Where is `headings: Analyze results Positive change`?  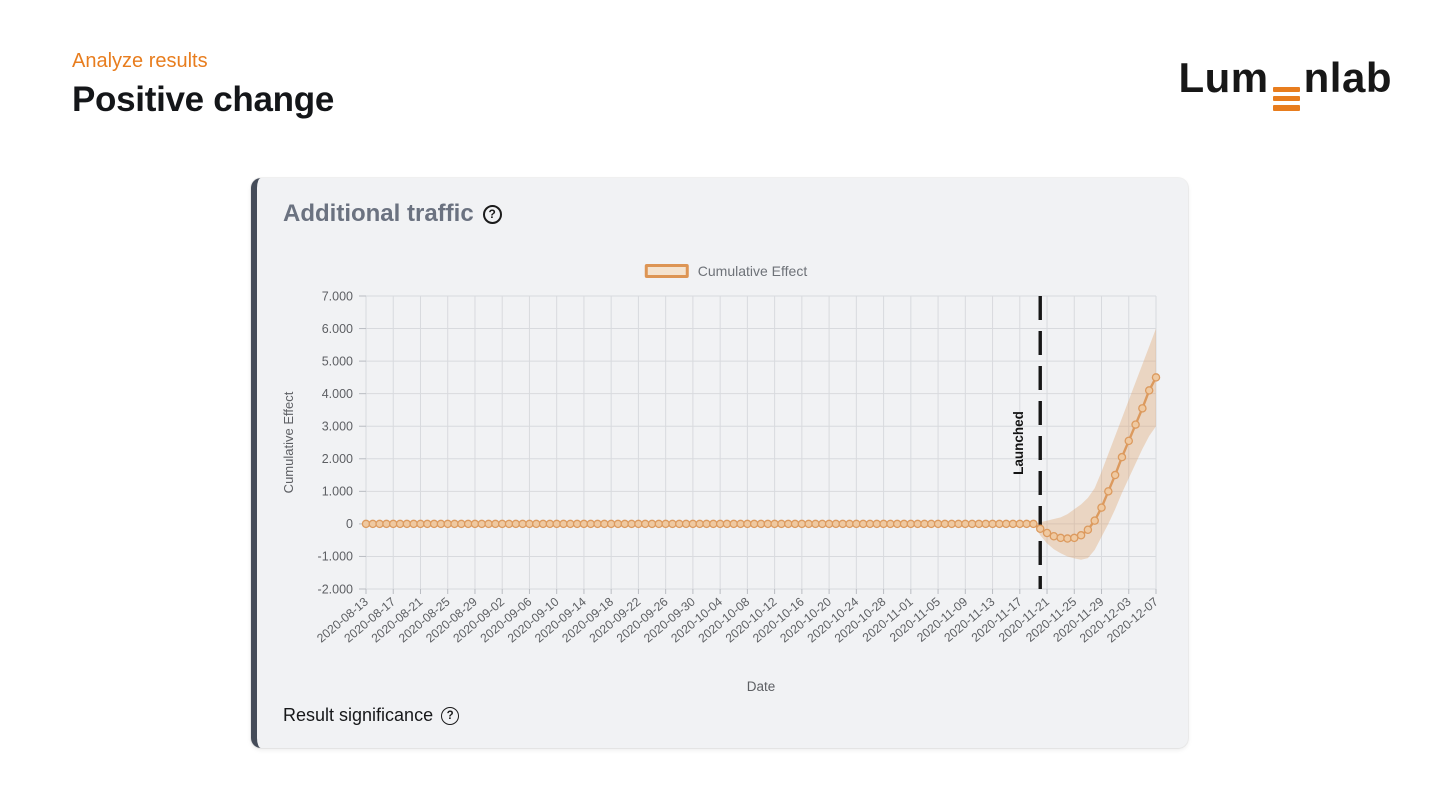 headings: Analyze results Positive change is located at coordinates (203, 85).